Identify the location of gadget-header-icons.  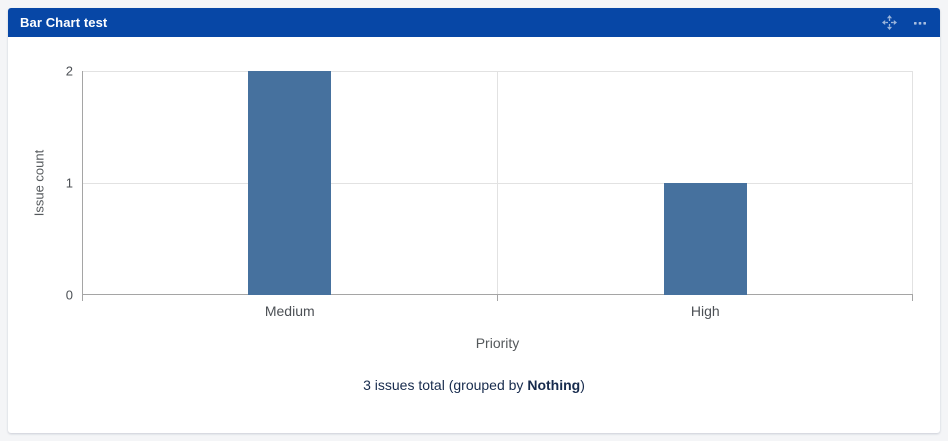
(905, 23).